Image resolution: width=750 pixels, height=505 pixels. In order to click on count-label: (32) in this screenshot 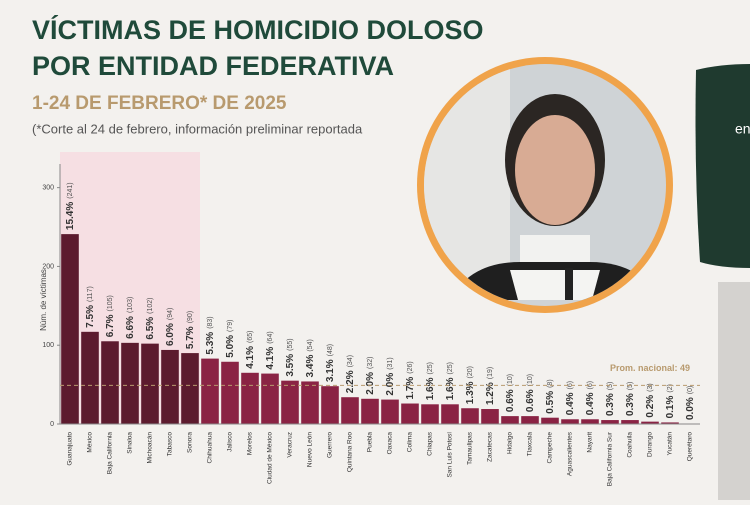, I will do `click(370, 363)`.